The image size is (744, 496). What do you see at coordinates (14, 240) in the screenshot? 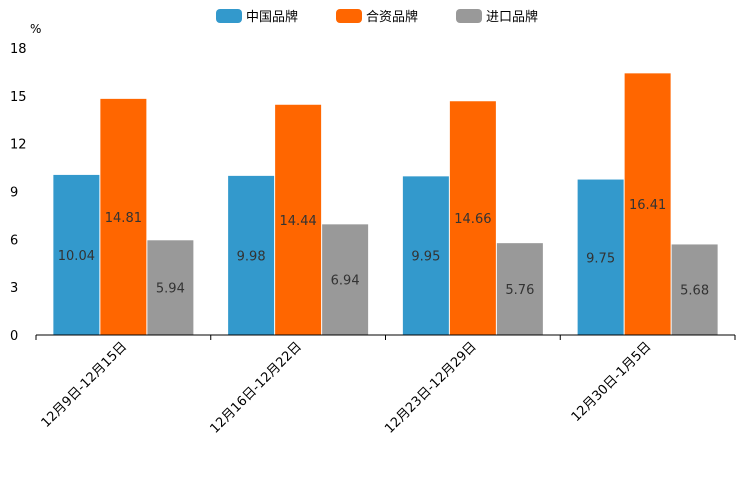
I see `y-tick-label-2: 6` at bounding box center [14, 240].